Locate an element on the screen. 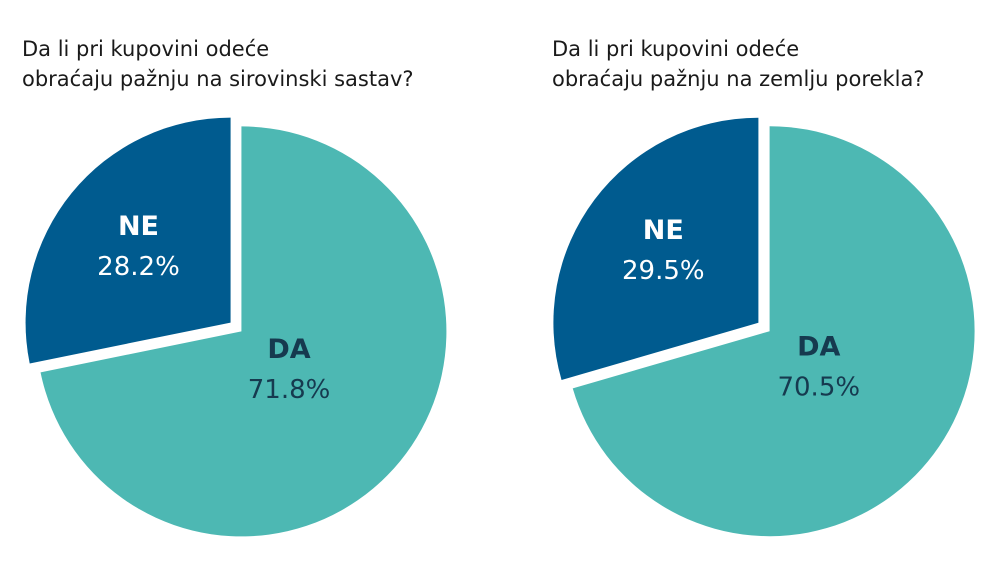 The image size is (1000, 574). slice-value-label: 28.2% is located at coordinates (138, 267).